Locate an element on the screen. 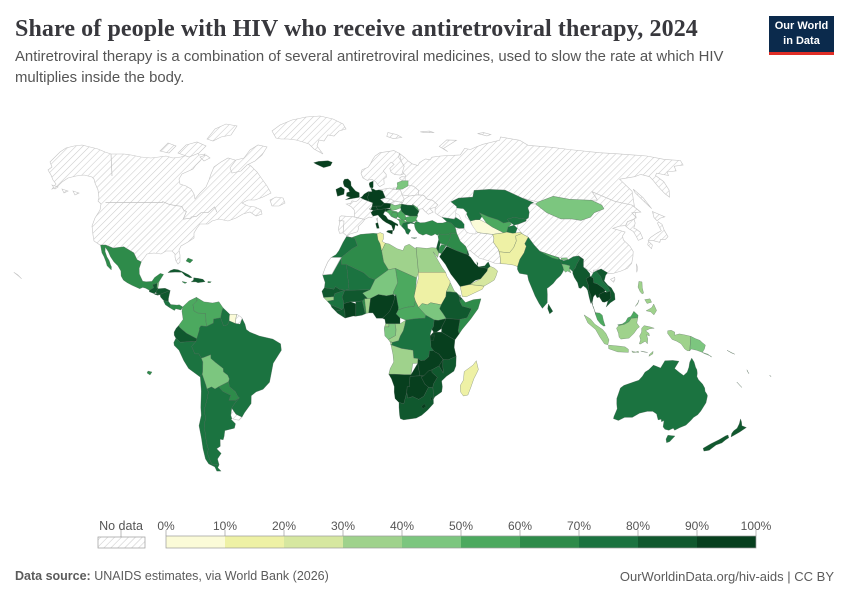 This screenshot has width=850, height=600. svg-text: 40% is located at coordinates (402, 526).